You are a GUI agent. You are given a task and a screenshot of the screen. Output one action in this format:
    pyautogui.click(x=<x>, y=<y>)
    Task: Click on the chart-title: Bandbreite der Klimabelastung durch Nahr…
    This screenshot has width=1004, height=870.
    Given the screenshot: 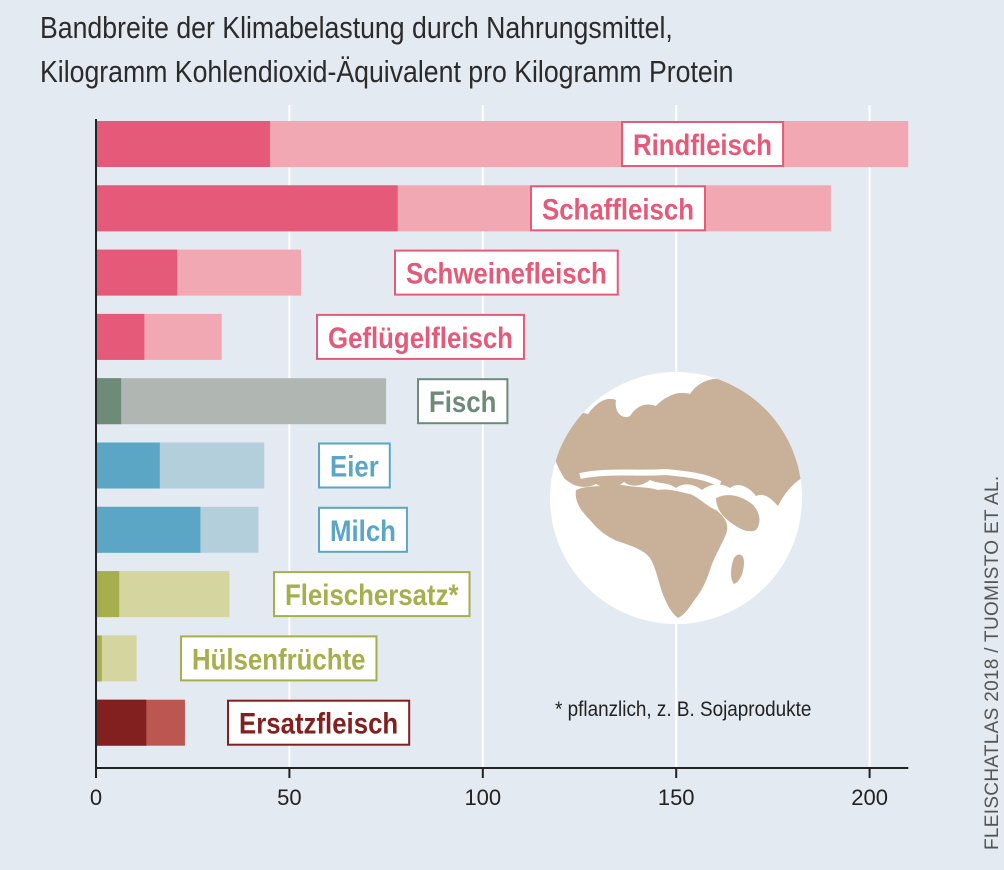 What is the action you would take?
    pyautogui.click(x=356, y=27)
    